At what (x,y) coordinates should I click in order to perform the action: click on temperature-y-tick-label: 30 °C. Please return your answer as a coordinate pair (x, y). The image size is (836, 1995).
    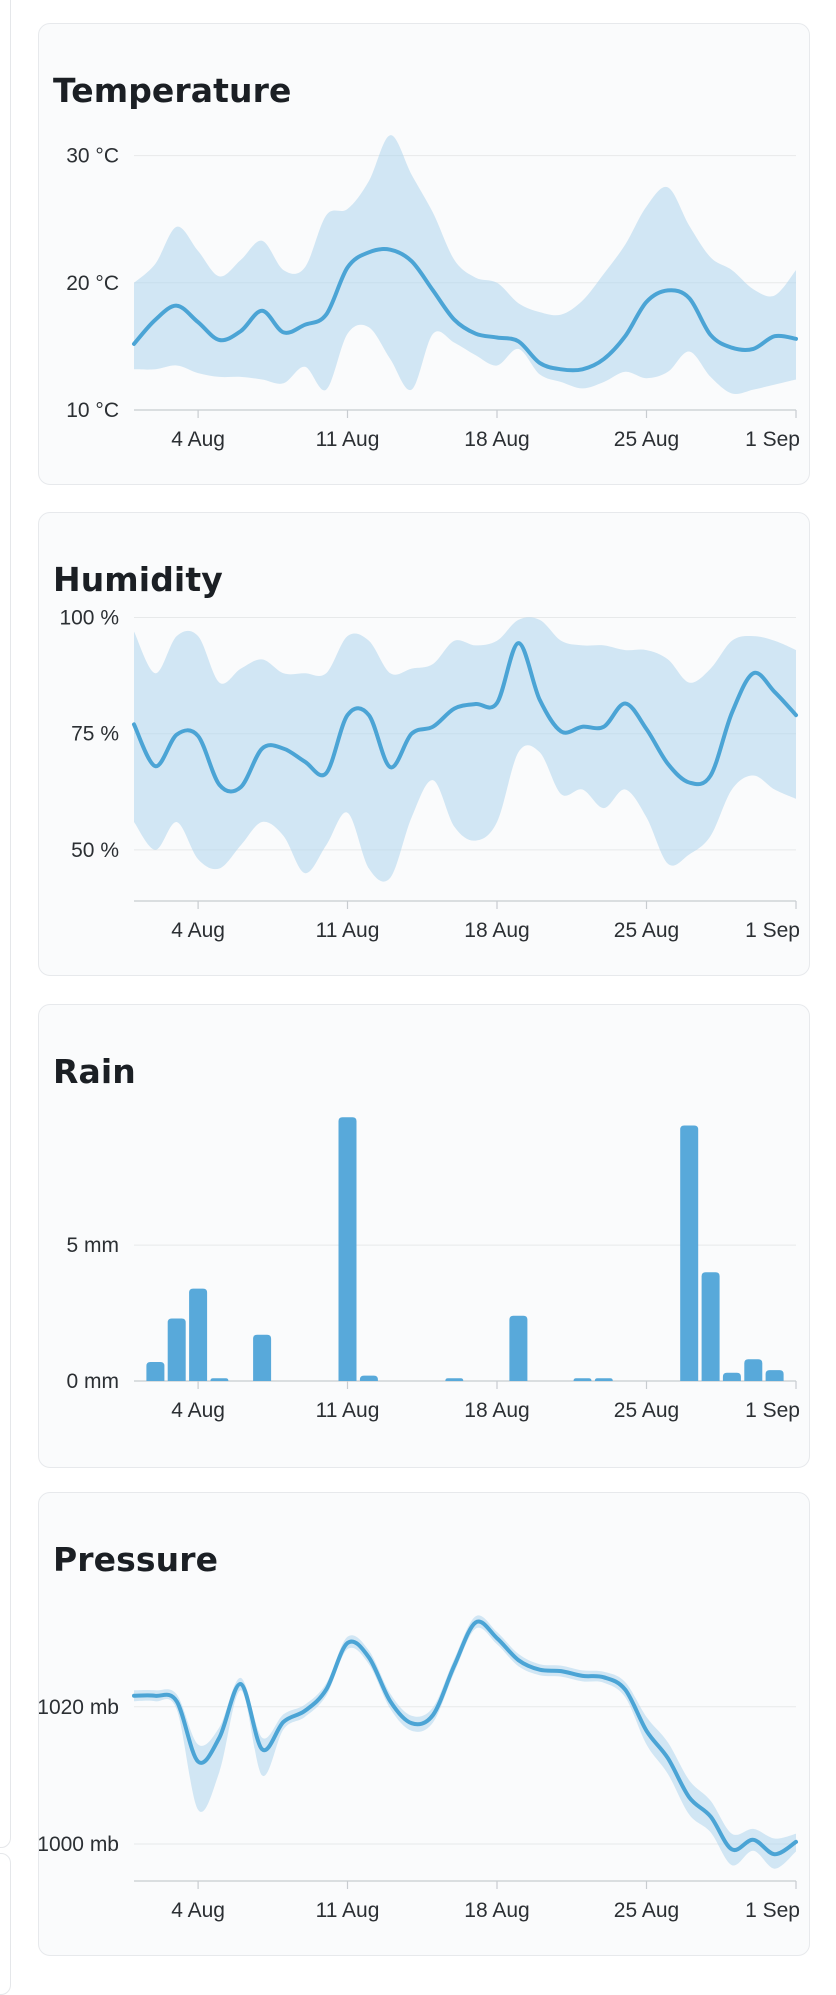
    Looking at the image, I should click on (92, 156).